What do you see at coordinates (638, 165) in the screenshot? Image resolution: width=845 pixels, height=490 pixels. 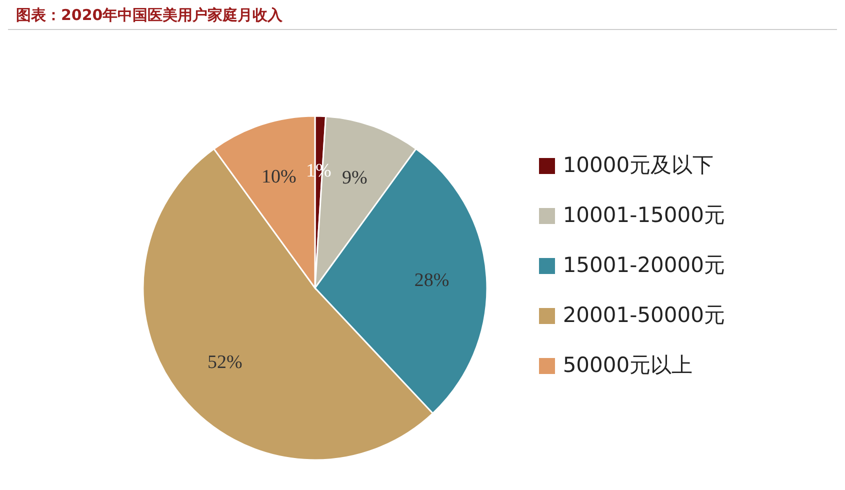 I see `legend-label: 10000元及以下` at bounding box center [638, 165].